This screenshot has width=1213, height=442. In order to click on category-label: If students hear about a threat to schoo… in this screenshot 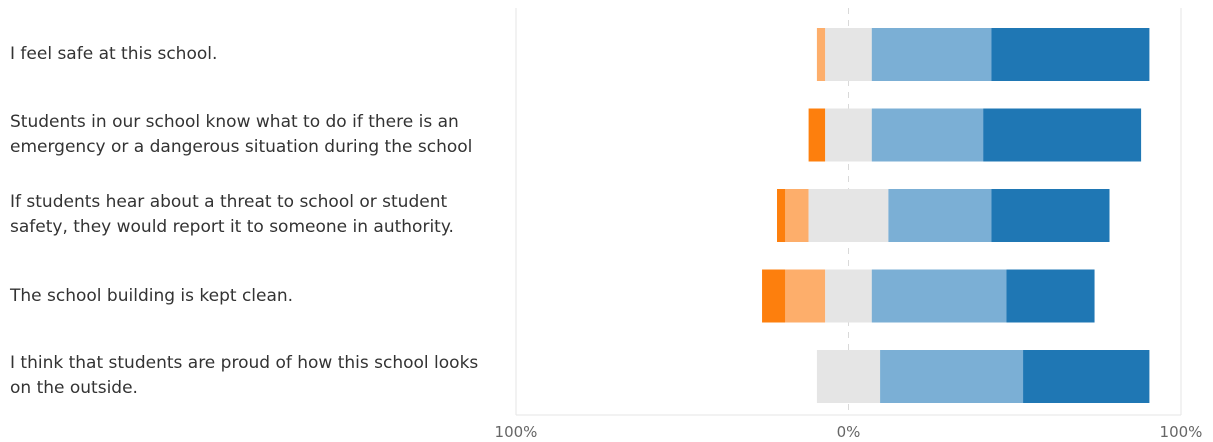, I will do `click(232, 214)`.